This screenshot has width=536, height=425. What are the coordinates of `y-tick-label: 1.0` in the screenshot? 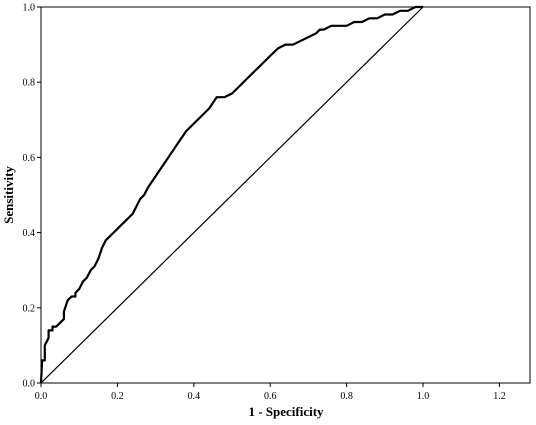 It's located at (29, 8).